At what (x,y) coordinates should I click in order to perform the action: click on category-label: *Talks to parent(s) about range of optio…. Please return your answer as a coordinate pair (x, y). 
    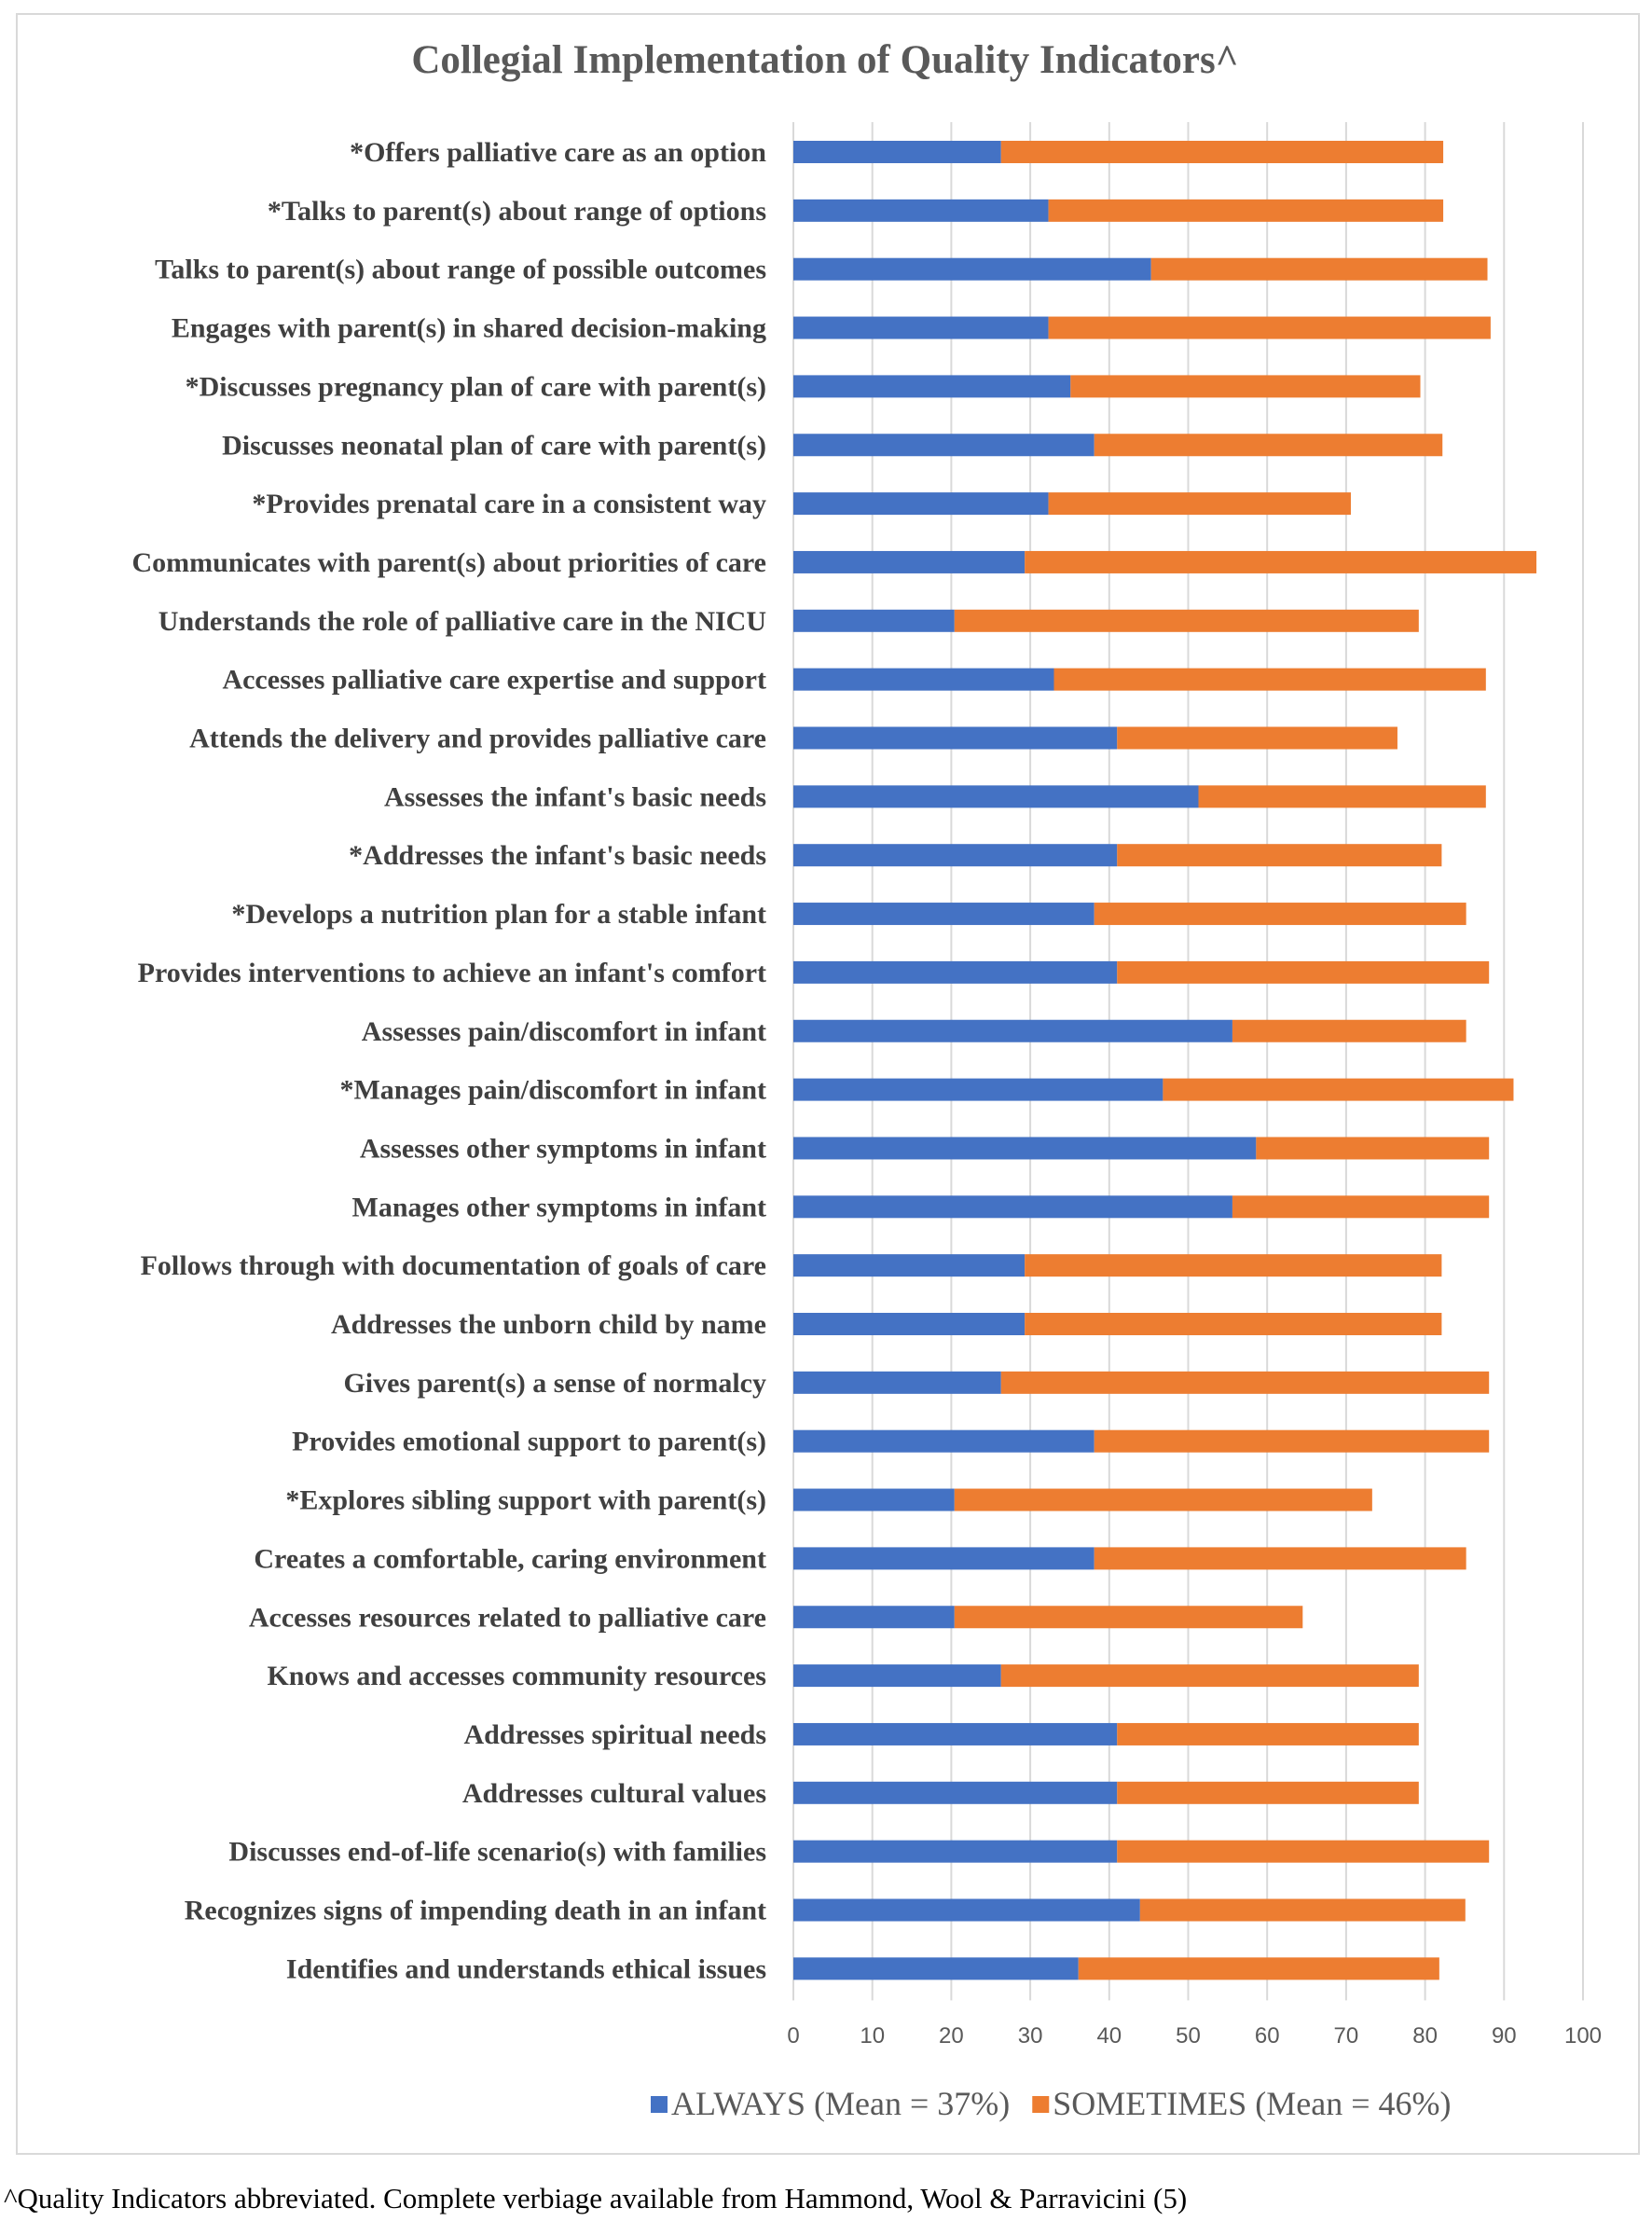
    Looking at the image, I should click on (517, 211).